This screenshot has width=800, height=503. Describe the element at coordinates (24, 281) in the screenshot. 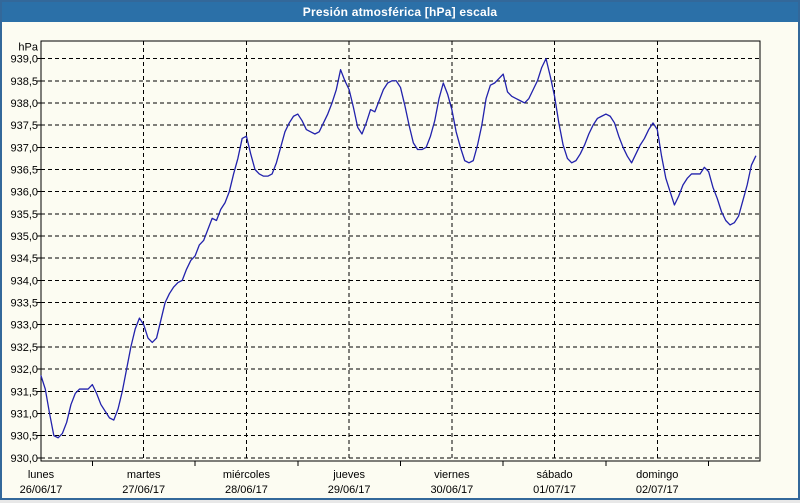

I see `svg-text: 934,0` at that location.